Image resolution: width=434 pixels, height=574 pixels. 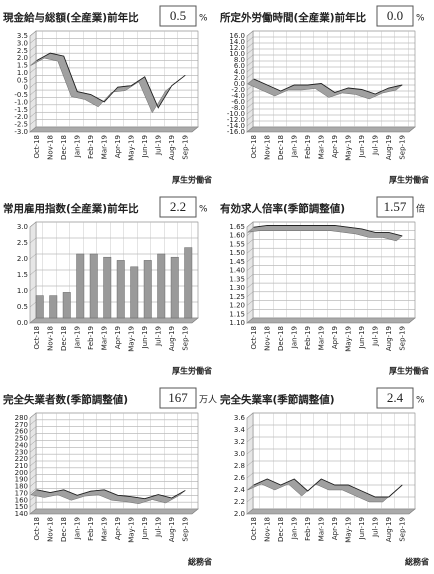 What do you see at coordinates (237, 279) in the screenshot?
I see `y-tick-label: 1.35` at bounding box center [237, 279].